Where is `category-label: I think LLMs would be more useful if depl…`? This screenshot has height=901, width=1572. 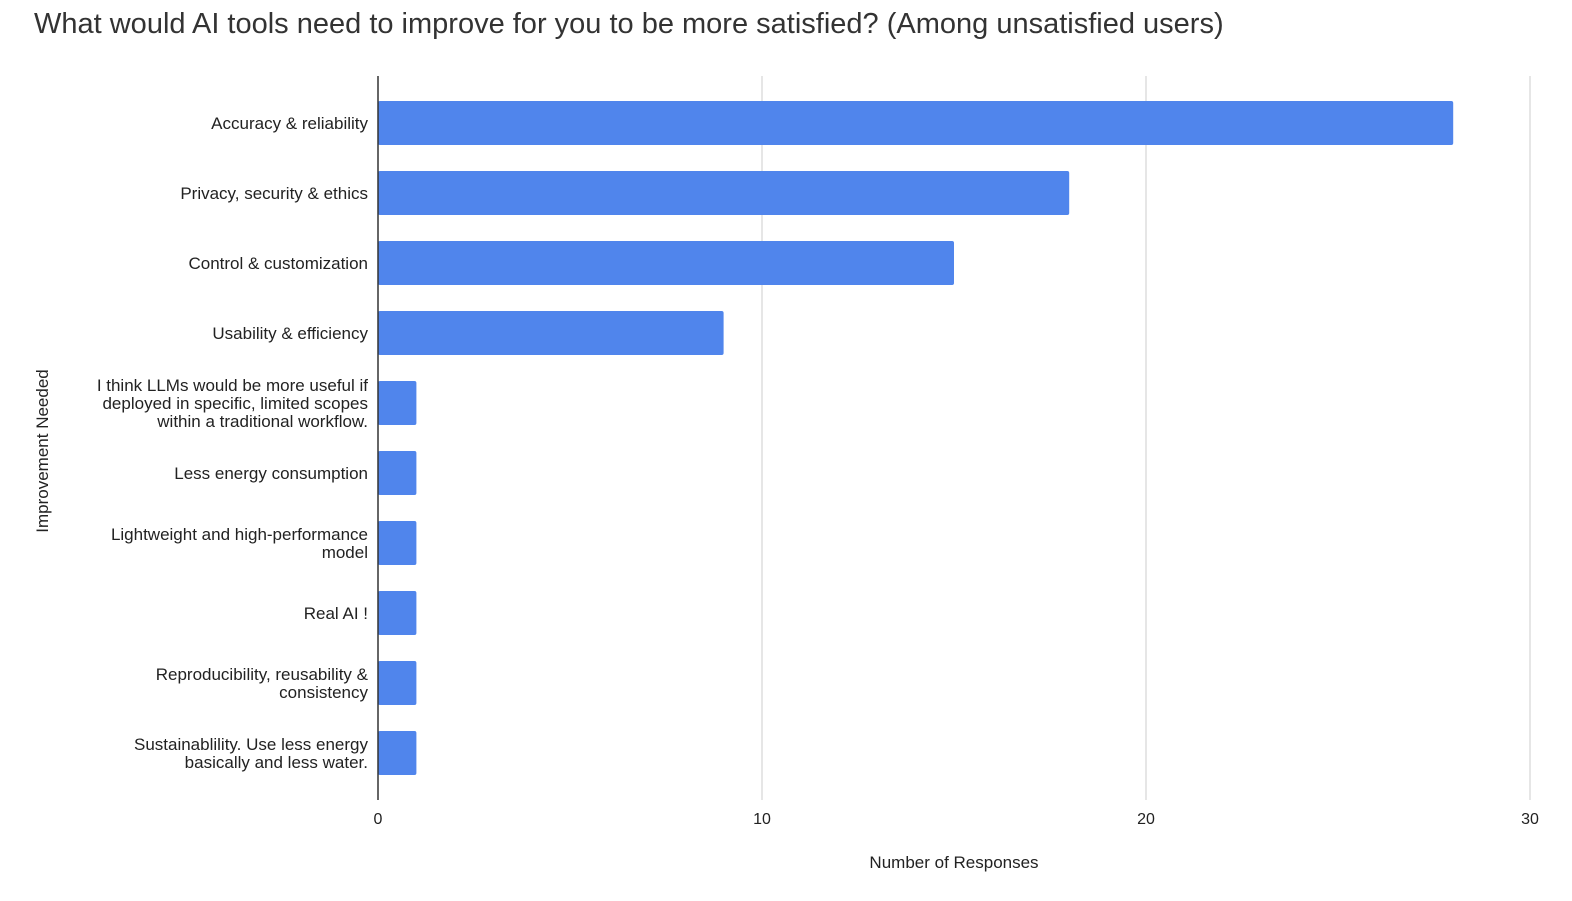 category-label: I think LLMs would be more useful if depl… is located at coordinates (232, 403).